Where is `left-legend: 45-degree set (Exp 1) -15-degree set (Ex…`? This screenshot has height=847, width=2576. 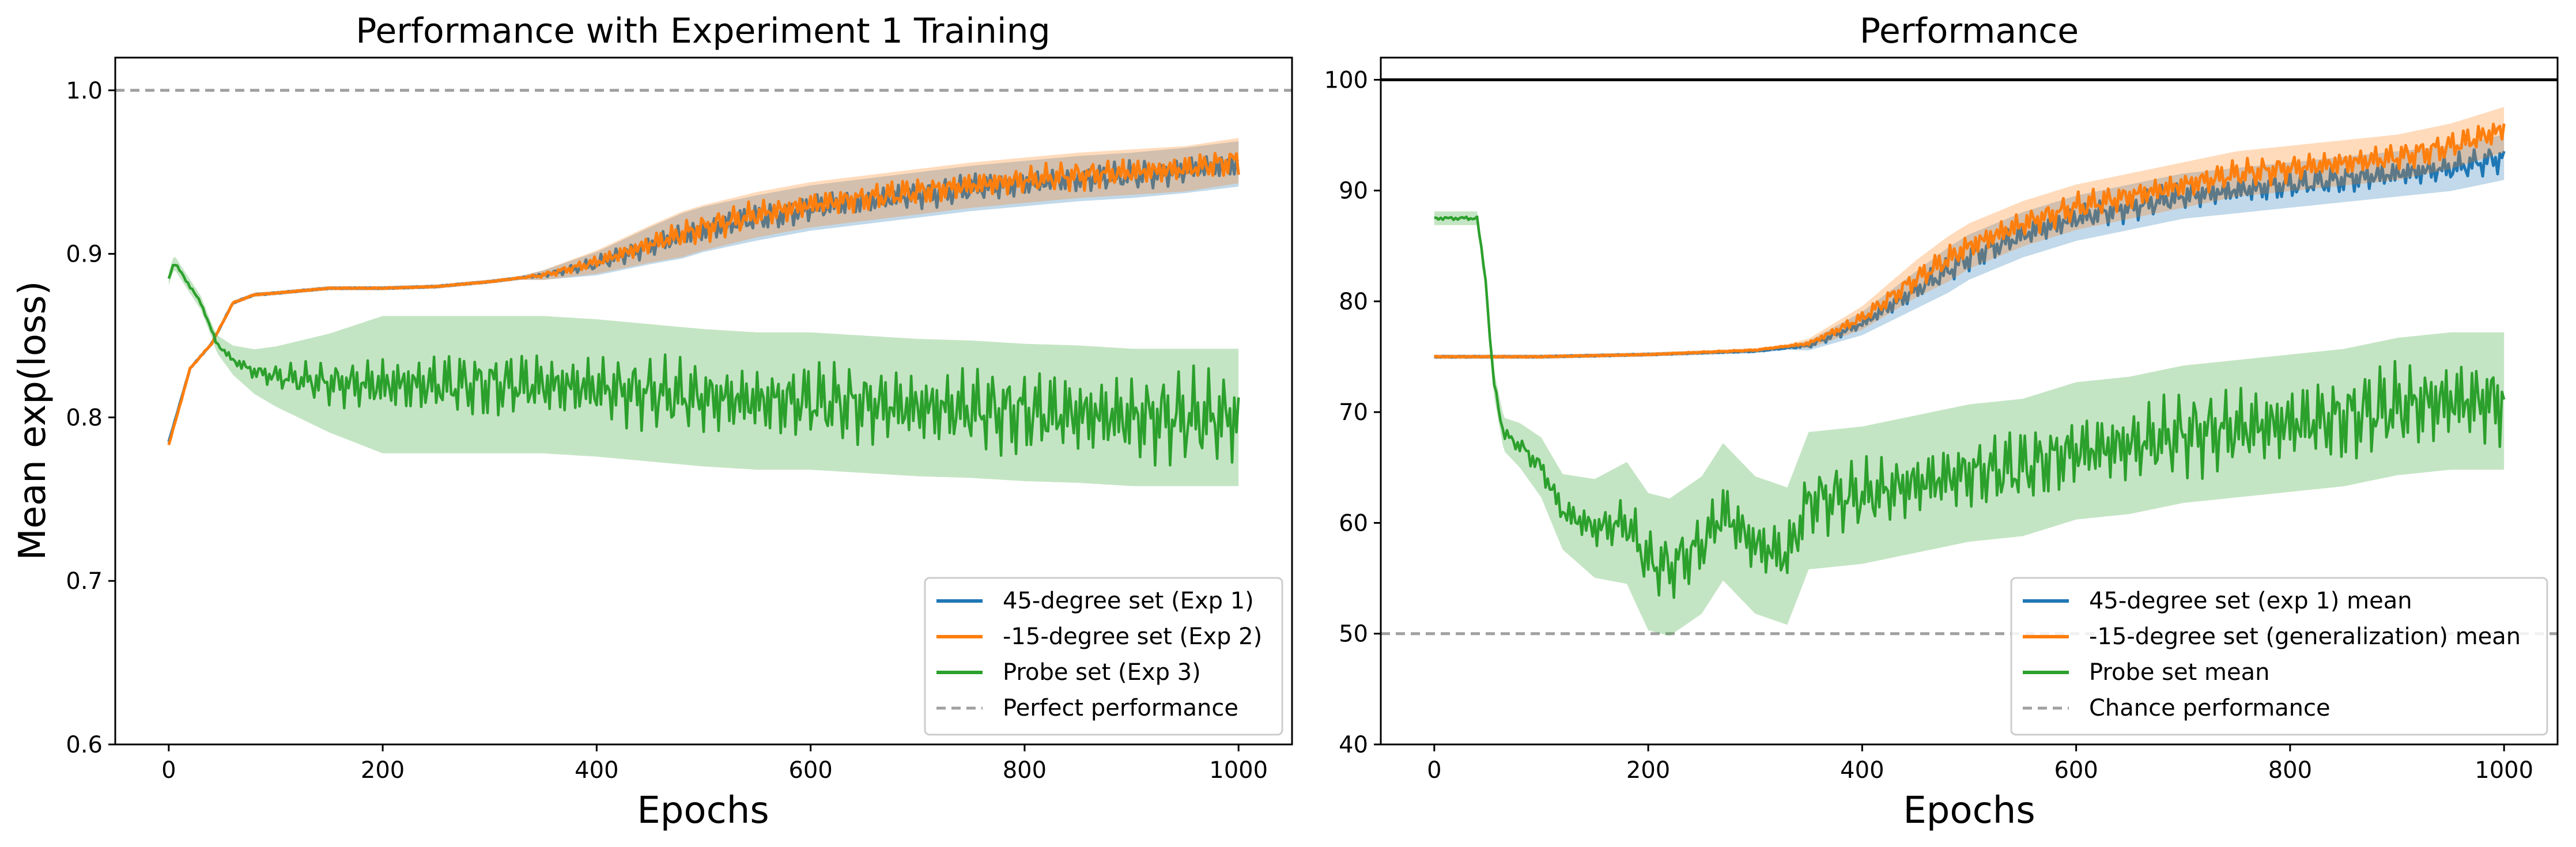 left-legend: 45-degree set (Exp 1) -15-degree set (Ex… is located at coordinates (1103, 656).